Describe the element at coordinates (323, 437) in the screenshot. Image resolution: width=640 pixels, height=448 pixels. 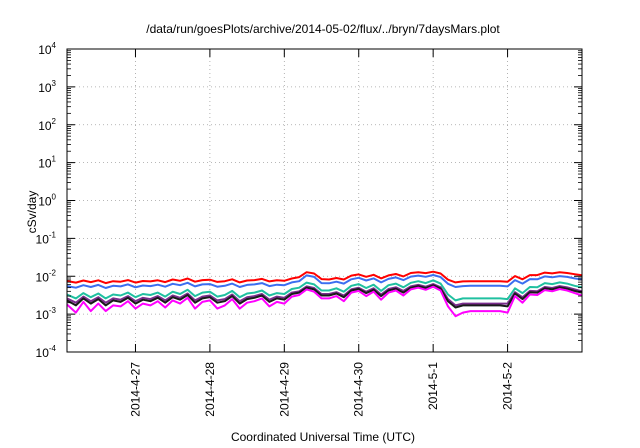
I see `x-axis-label: Coordinated Universal Time (UTC)` at that location.